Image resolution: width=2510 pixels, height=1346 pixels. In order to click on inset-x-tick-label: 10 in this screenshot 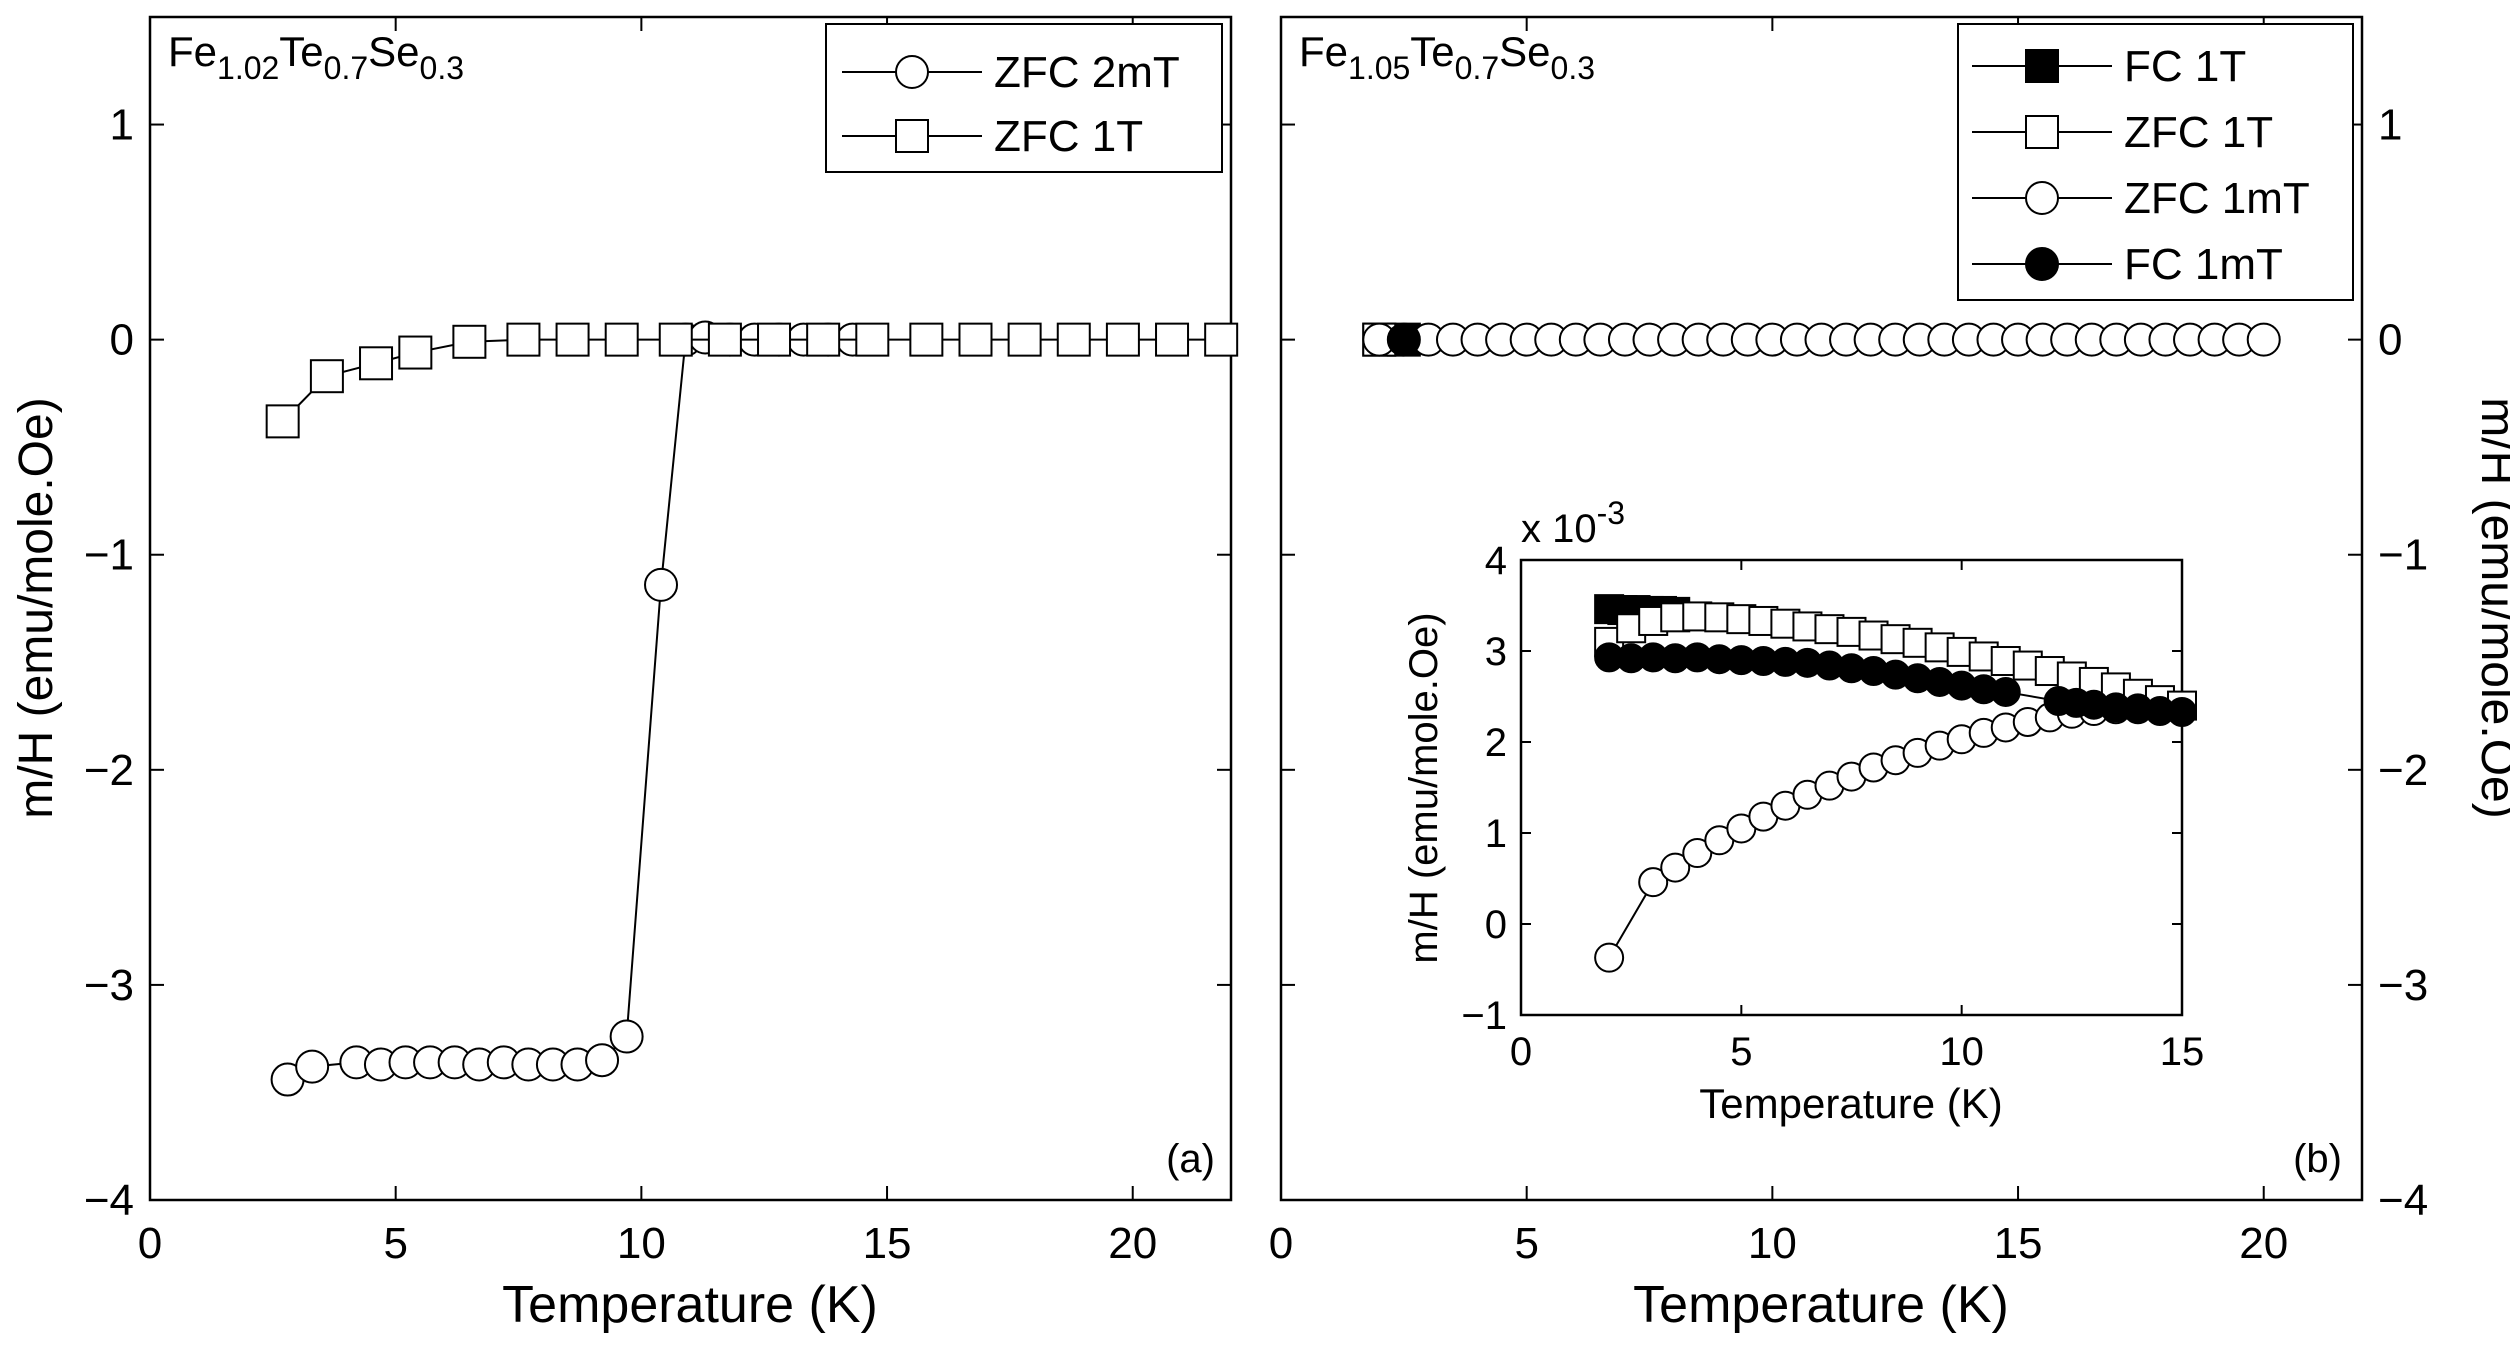, I will do `click(1961, 1052)`.